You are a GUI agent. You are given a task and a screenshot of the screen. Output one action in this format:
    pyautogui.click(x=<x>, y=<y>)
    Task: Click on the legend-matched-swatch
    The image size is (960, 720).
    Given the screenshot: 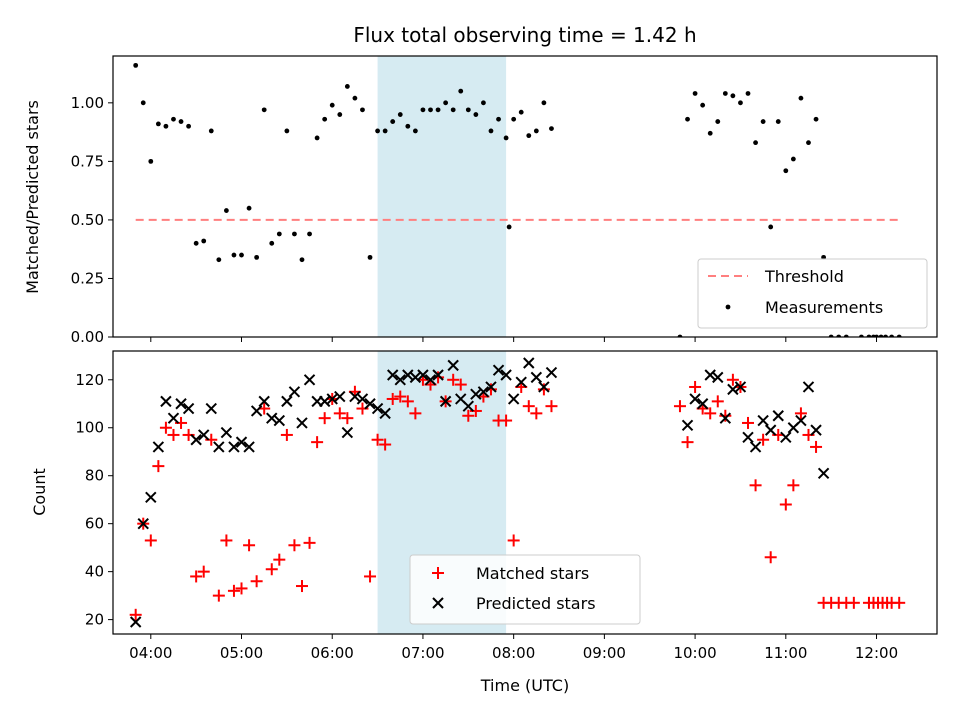 What is the action you would take?
    pyautogui.click(x=438, y=573)
    